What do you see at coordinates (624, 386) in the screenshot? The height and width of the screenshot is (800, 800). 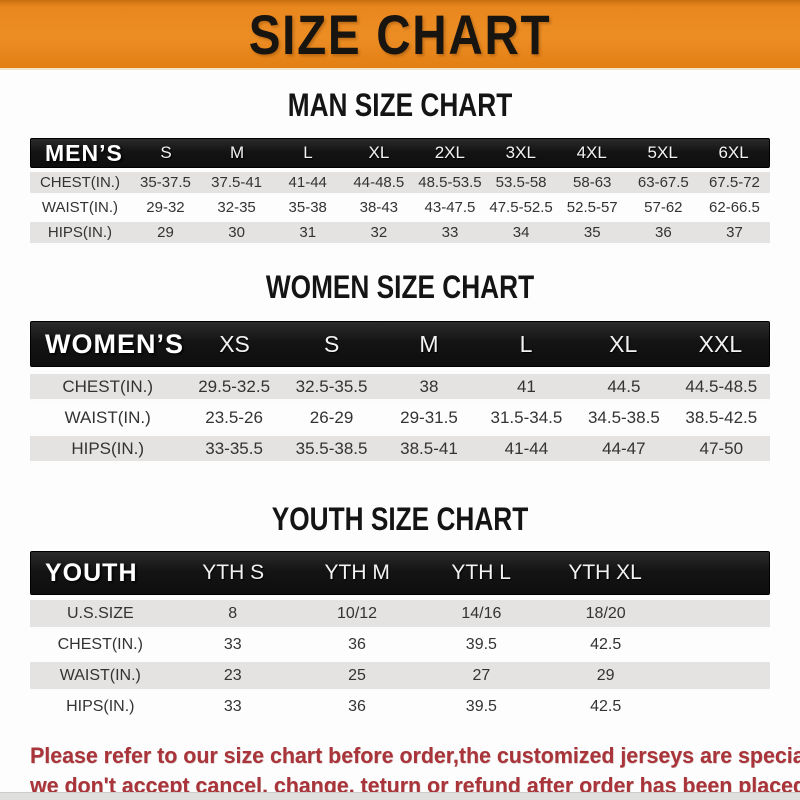 I see `size-value: 44.5` at bounding box center [624, 386].